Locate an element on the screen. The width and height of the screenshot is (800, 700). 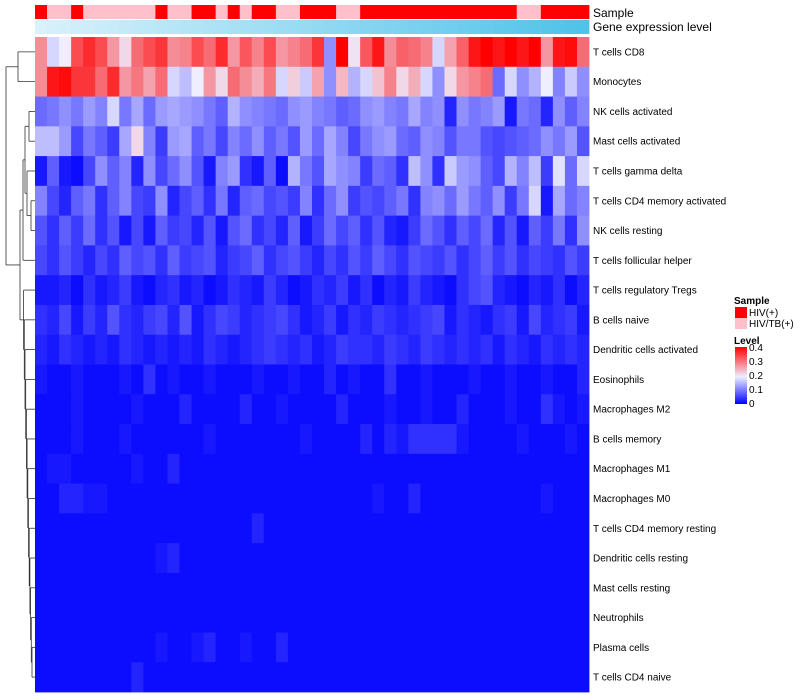
legend-level-tick-02: 0.2 is located at coordinates (756, 376).